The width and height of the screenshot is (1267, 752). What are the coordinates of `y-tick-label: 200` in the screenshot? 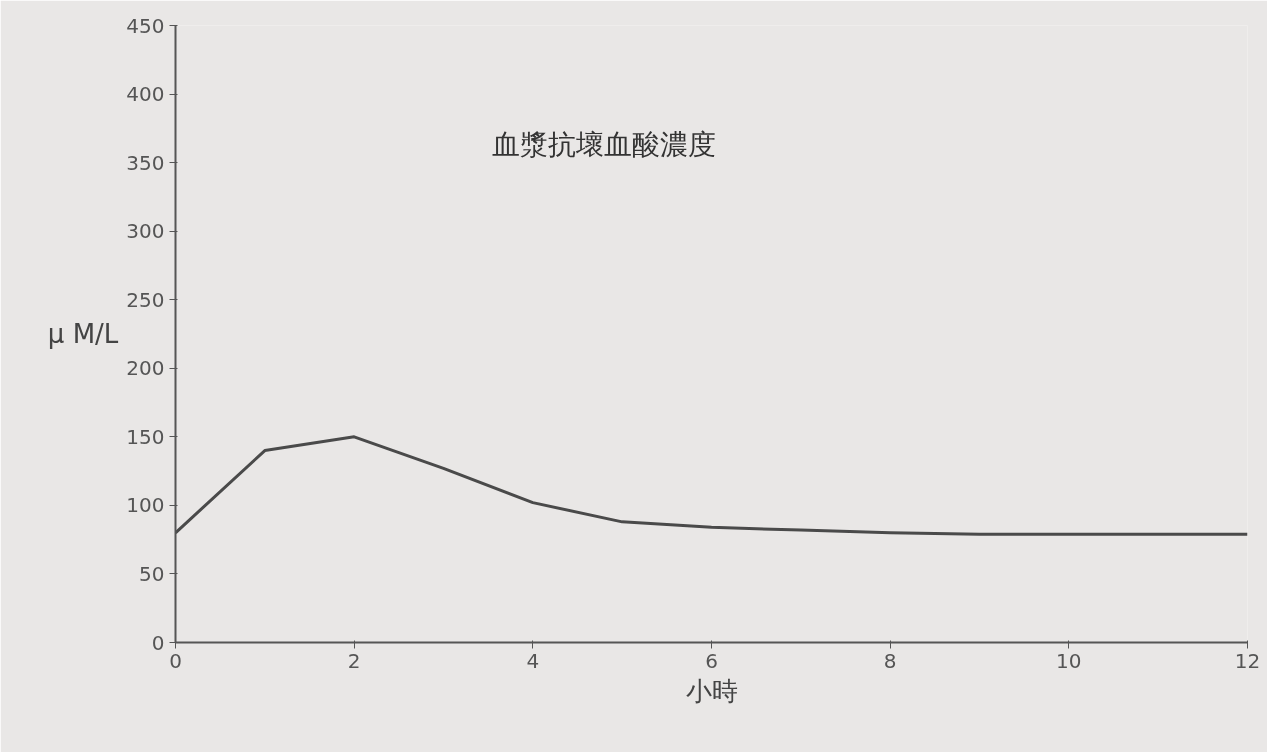 It's located at (145, 368).